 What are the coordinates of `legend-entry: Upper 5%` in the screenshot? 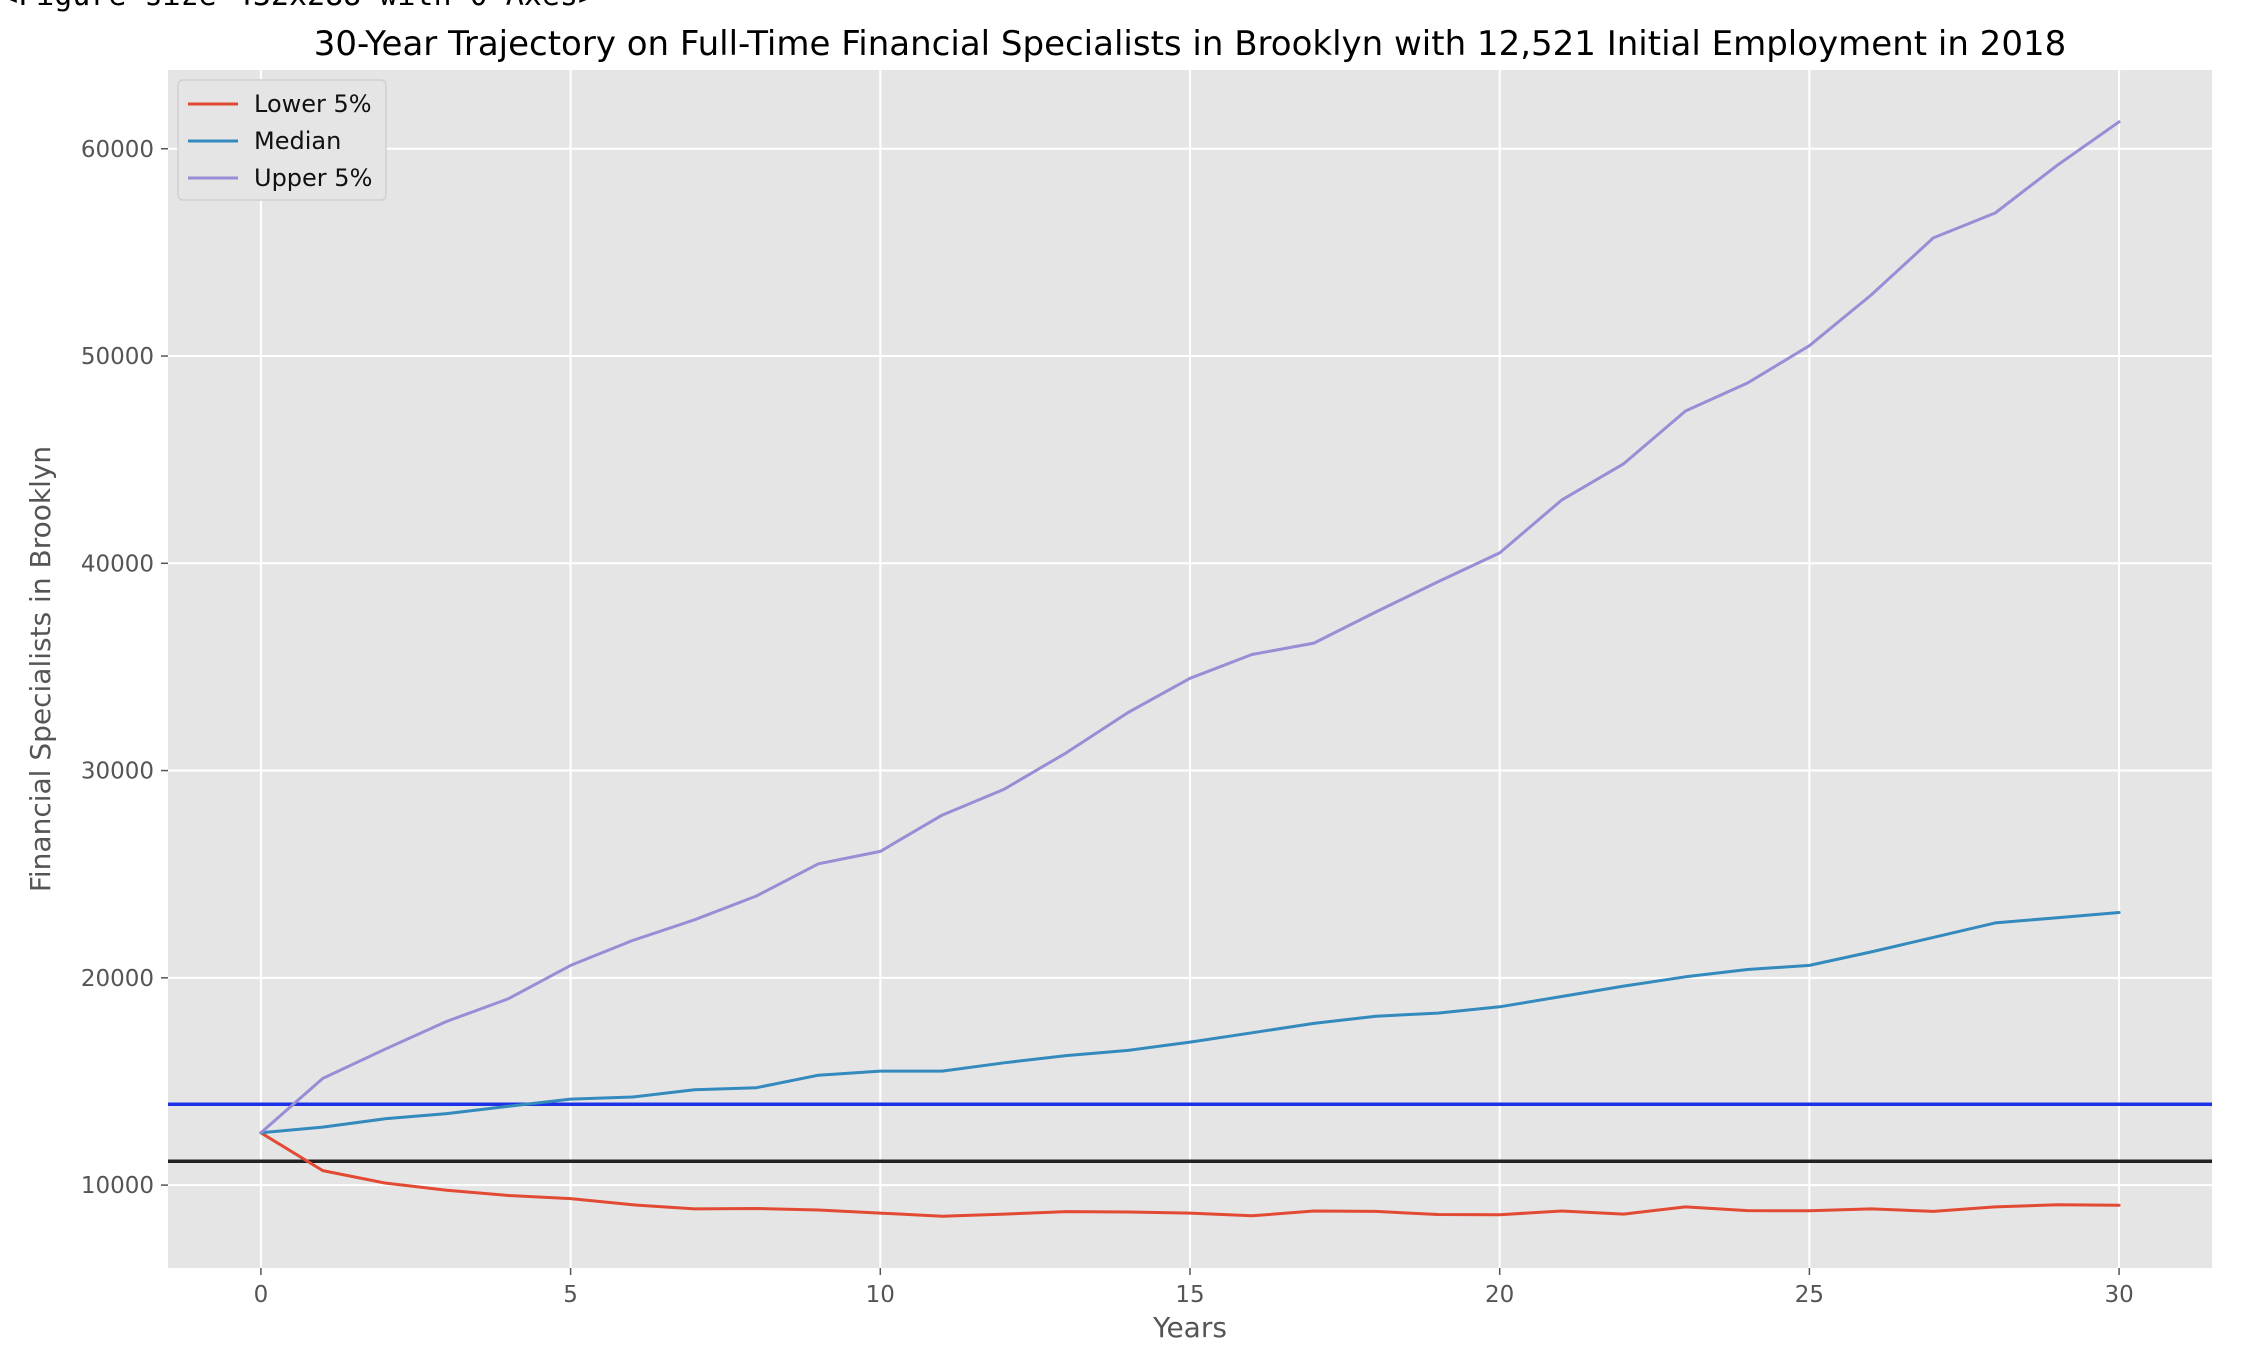 It's located at (313, 178).